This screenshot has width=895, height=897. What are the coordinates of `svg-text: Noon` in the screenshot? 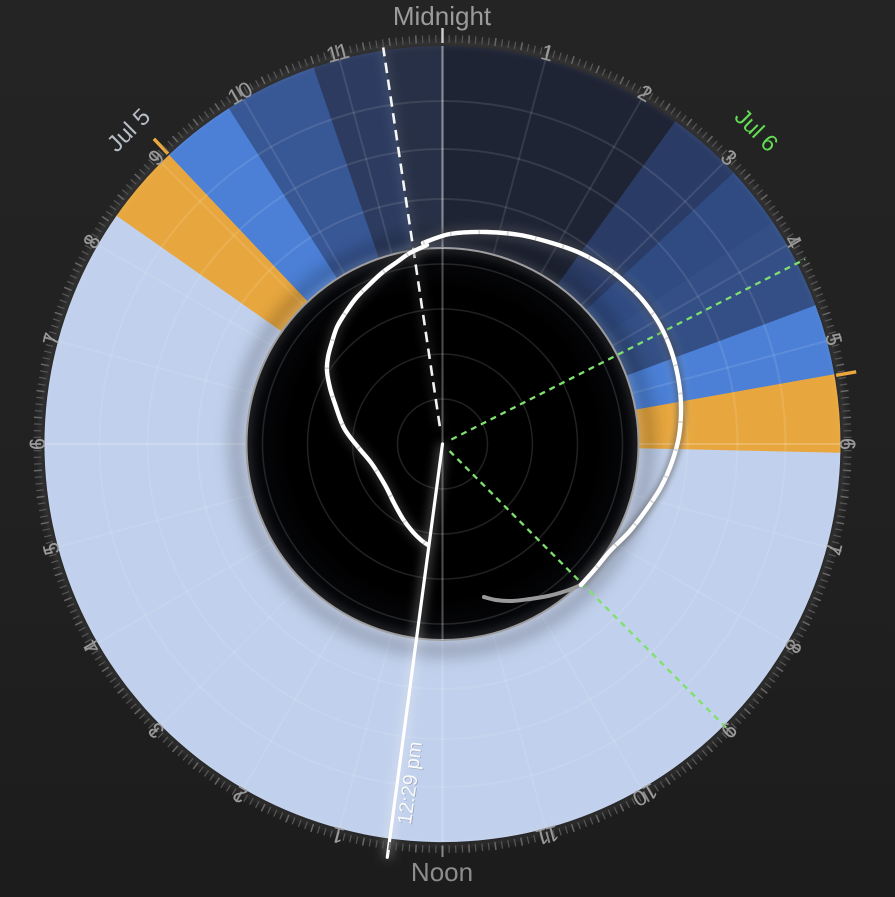 It's located at (442, 872).